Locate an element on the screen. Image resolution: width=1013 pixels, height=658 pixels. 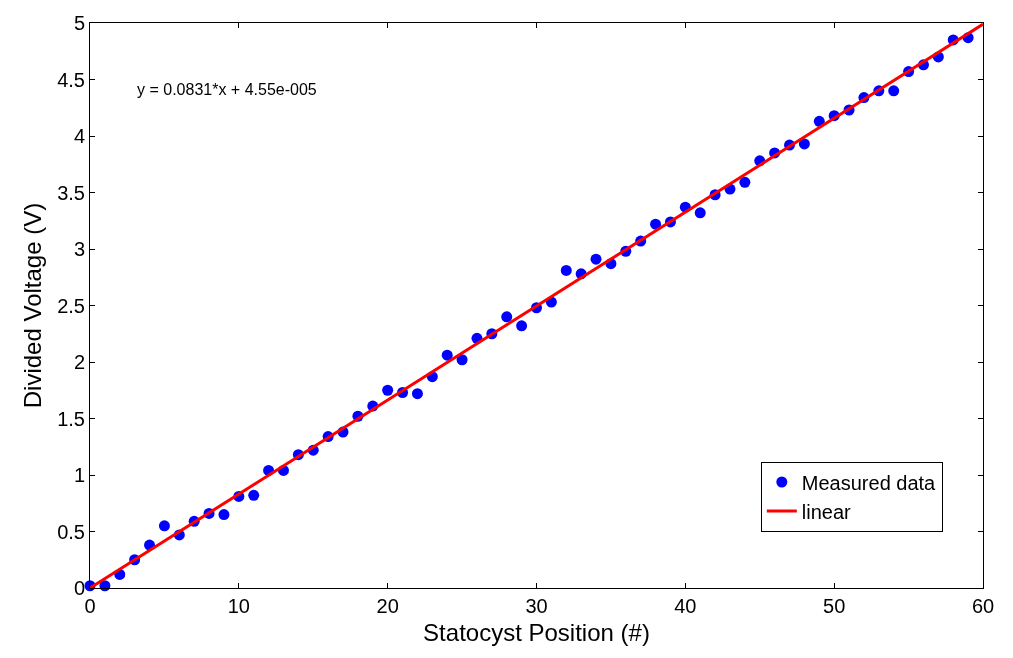
y-tick-label: 2 is located at coordinates (79, 362).